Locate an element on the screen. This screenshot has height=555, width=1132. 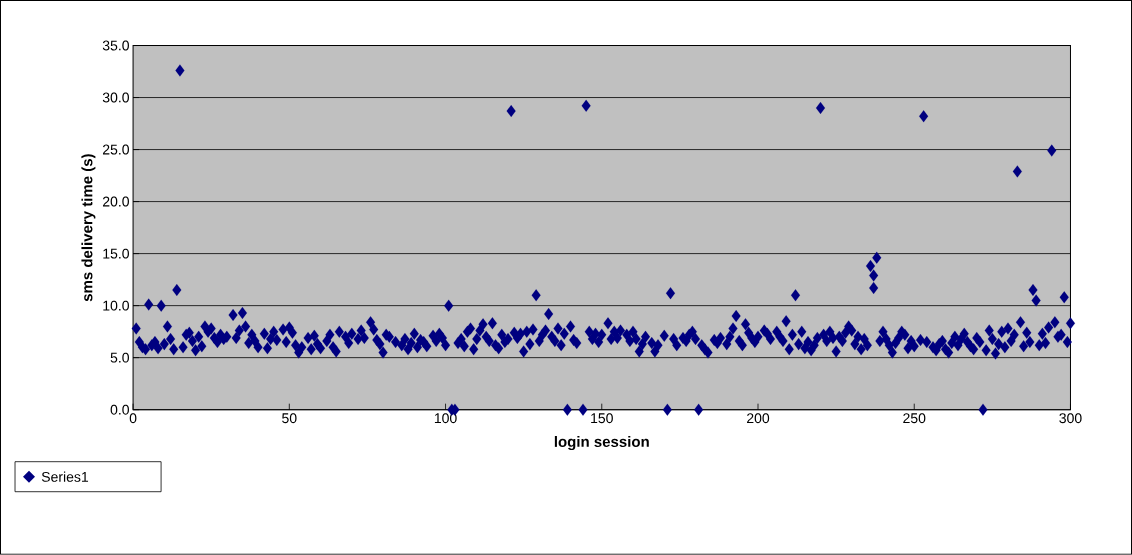
y-tick-label: 20.0 is located at coordinates (115, 201).